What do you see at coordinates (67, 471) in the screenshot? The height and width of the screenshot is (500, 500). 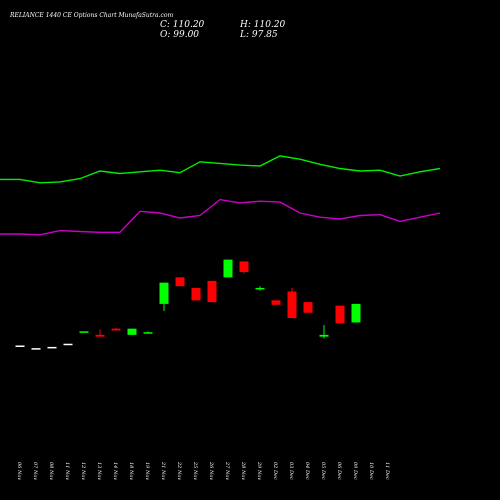 I see `x-tick-label: 11 Nov` at bounding box center [67, 471].